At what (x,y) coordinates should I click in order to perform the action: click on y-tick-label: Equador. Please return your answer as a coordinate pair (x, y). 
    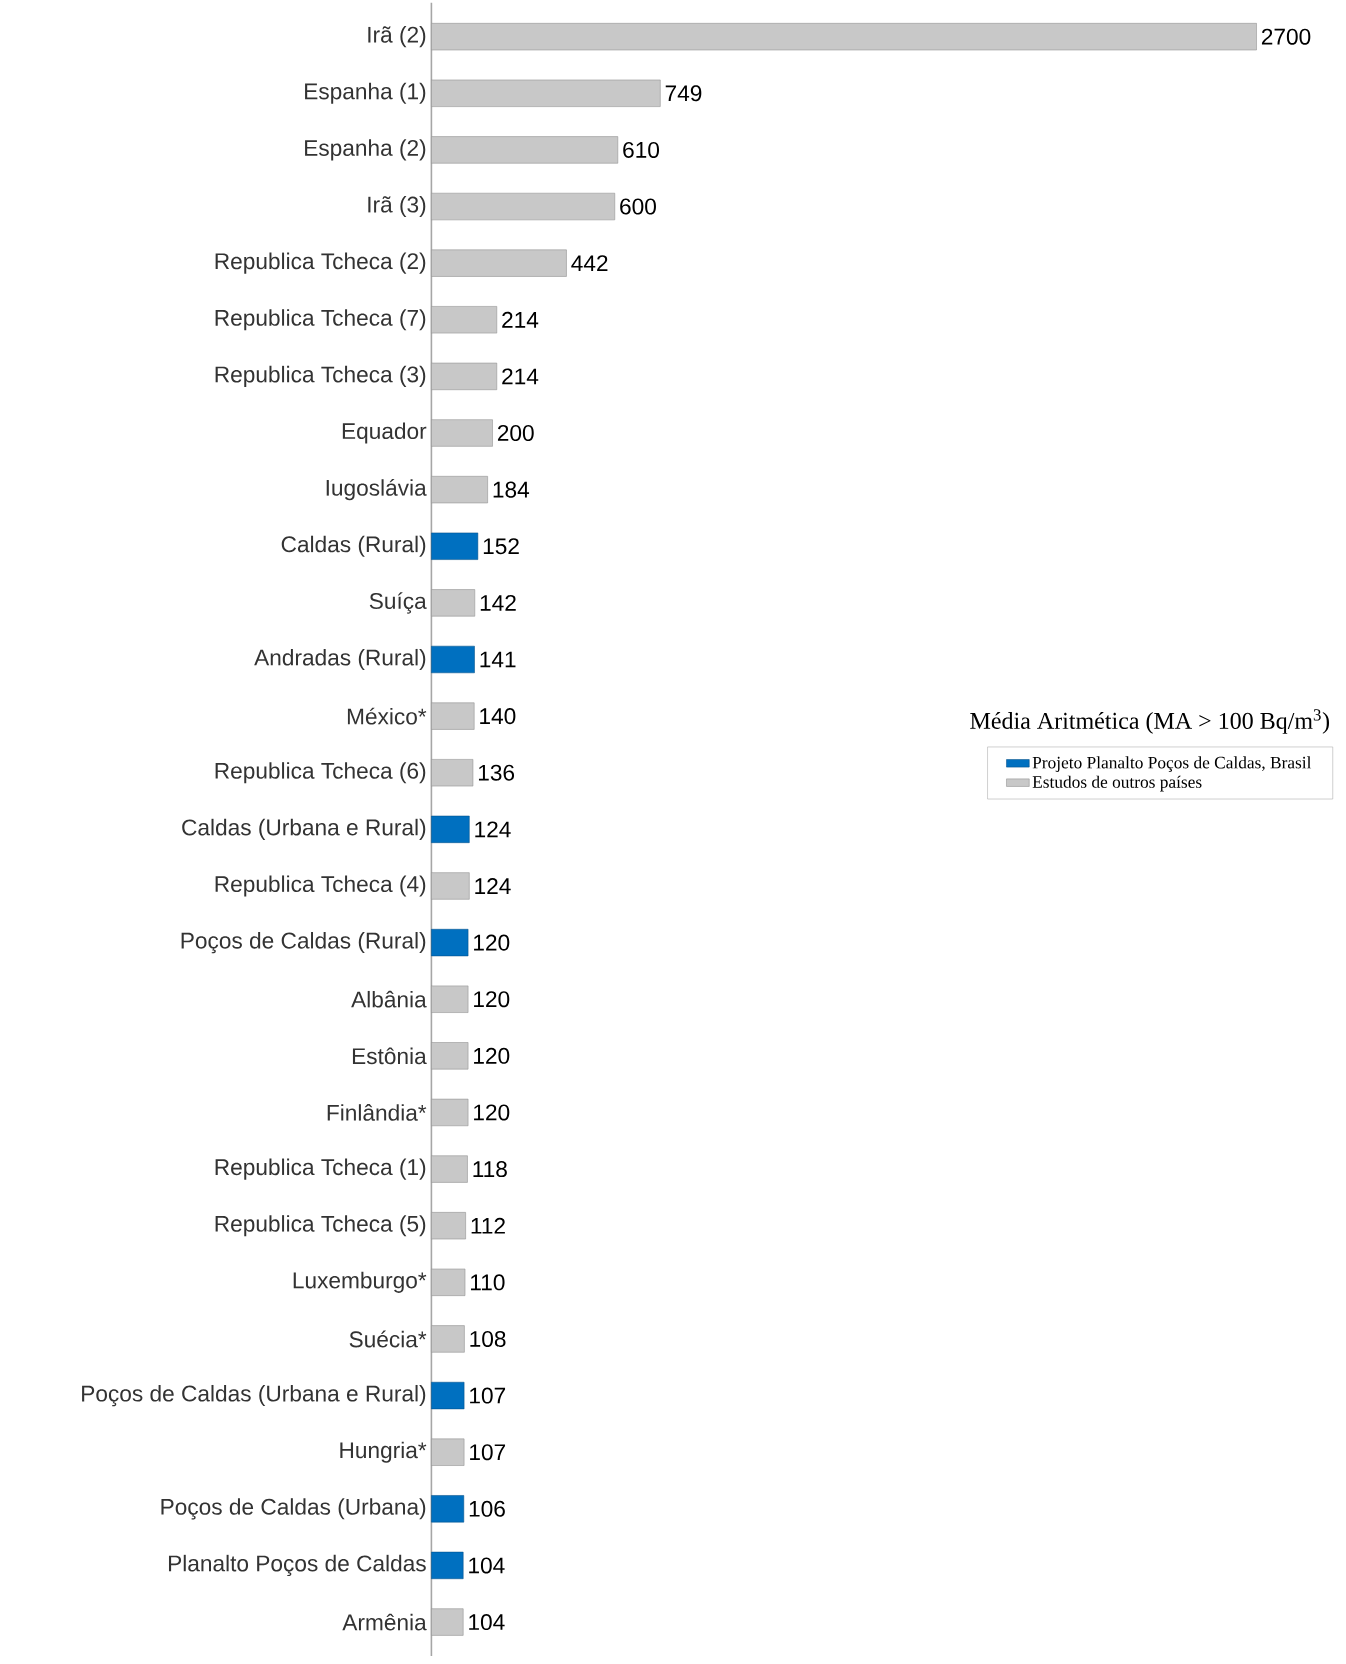
    Looking at the image, I should click on (384, 433).